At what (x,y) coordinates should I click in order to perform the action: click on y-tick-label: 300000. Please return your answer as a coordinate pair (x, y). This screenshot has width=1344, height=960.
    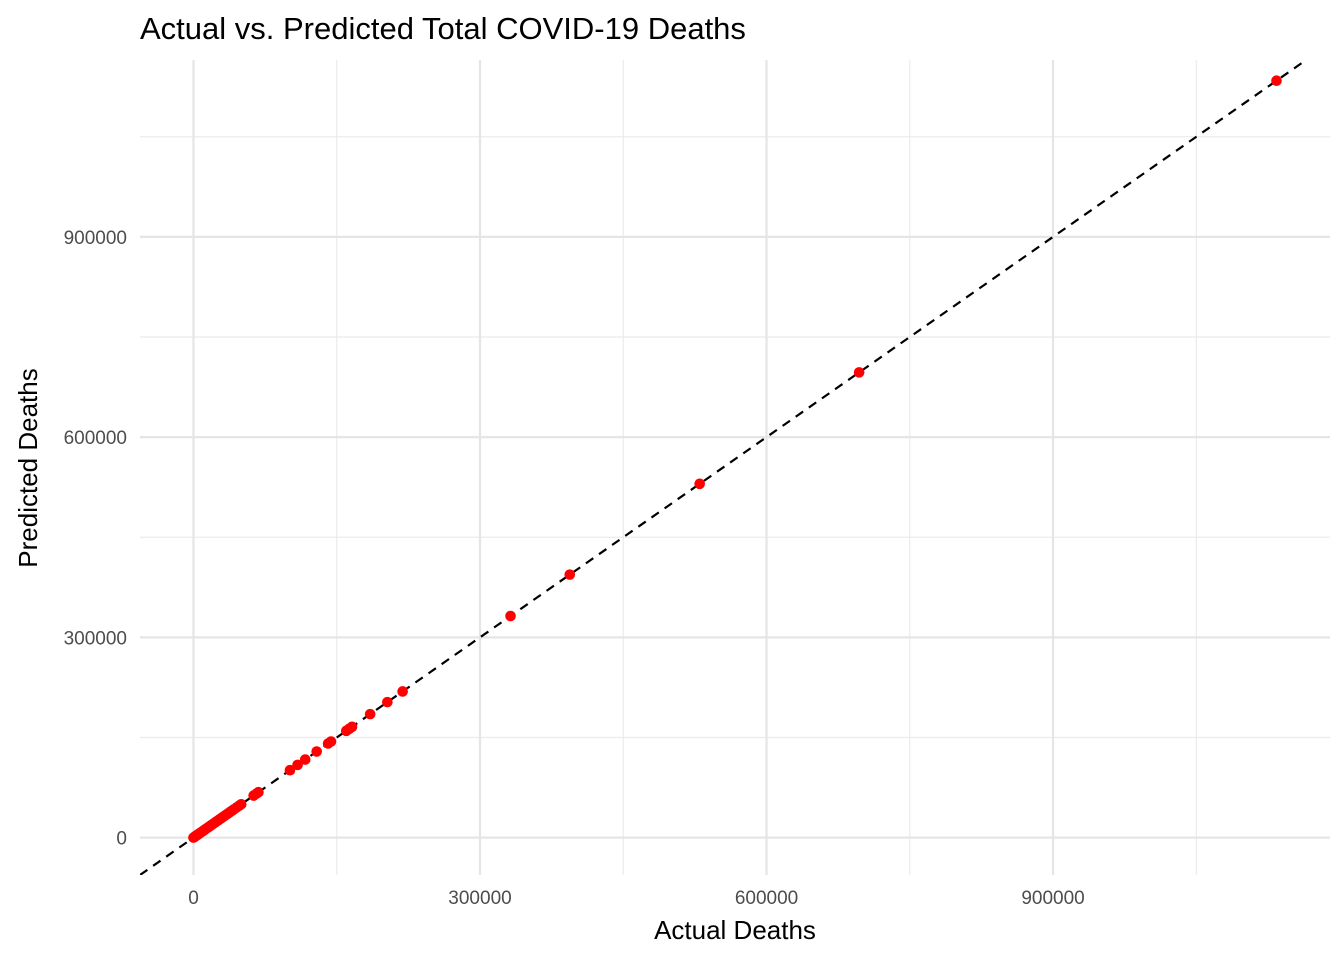
    Looking at the image, I should click on (95, 638).